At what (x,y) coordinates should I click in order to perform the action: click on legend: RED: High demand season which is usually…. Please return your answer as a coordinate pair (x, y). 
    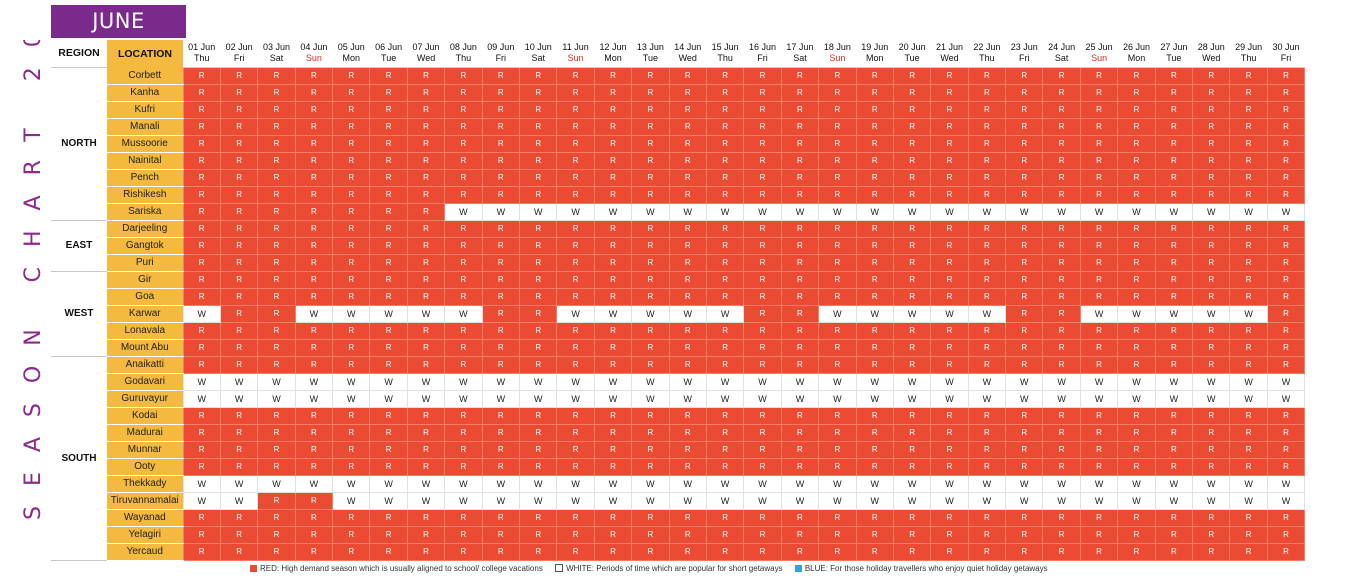
    Looking at the image, I should click on (654, 568).